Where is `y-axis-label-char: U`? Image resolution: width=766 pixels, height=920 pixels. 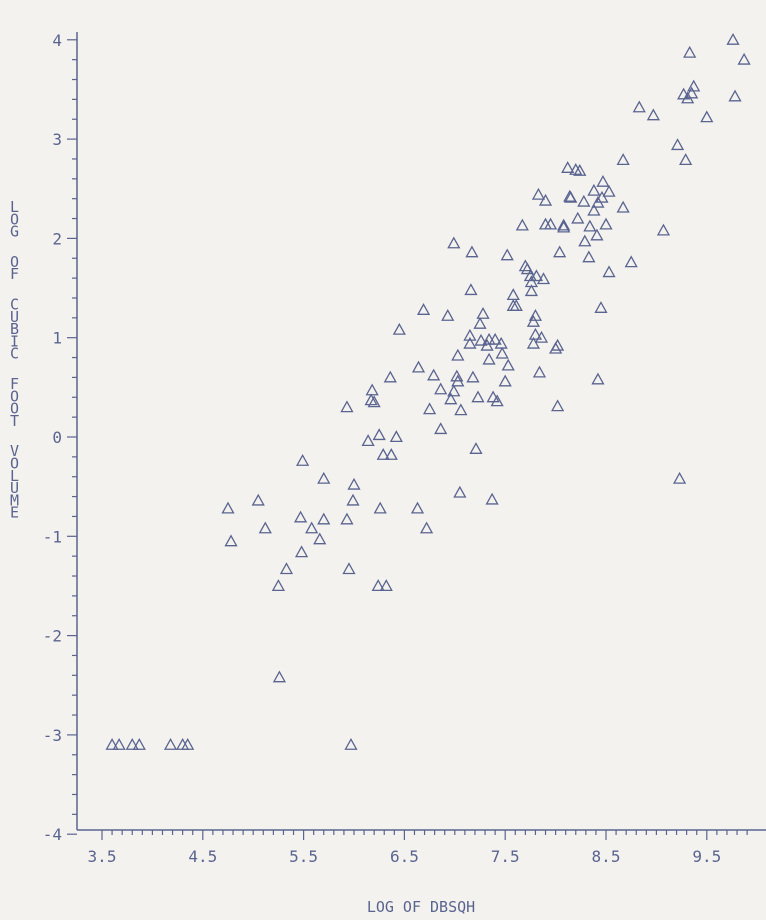 y-axis-label-char: U is located at coordinates (14, 317).